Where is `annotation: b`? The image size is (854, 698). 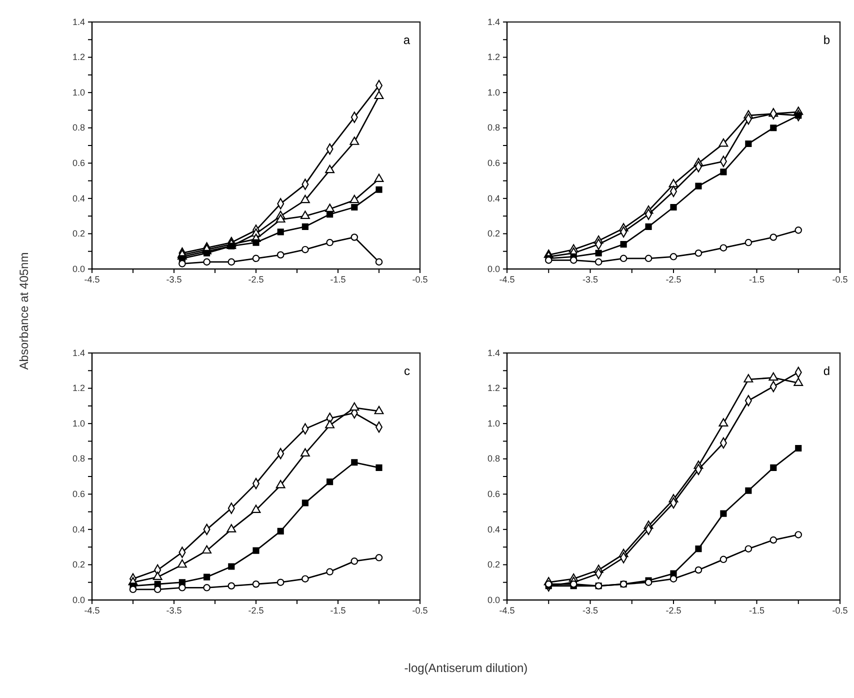 annotation: b is located at coordinates (826, 40).